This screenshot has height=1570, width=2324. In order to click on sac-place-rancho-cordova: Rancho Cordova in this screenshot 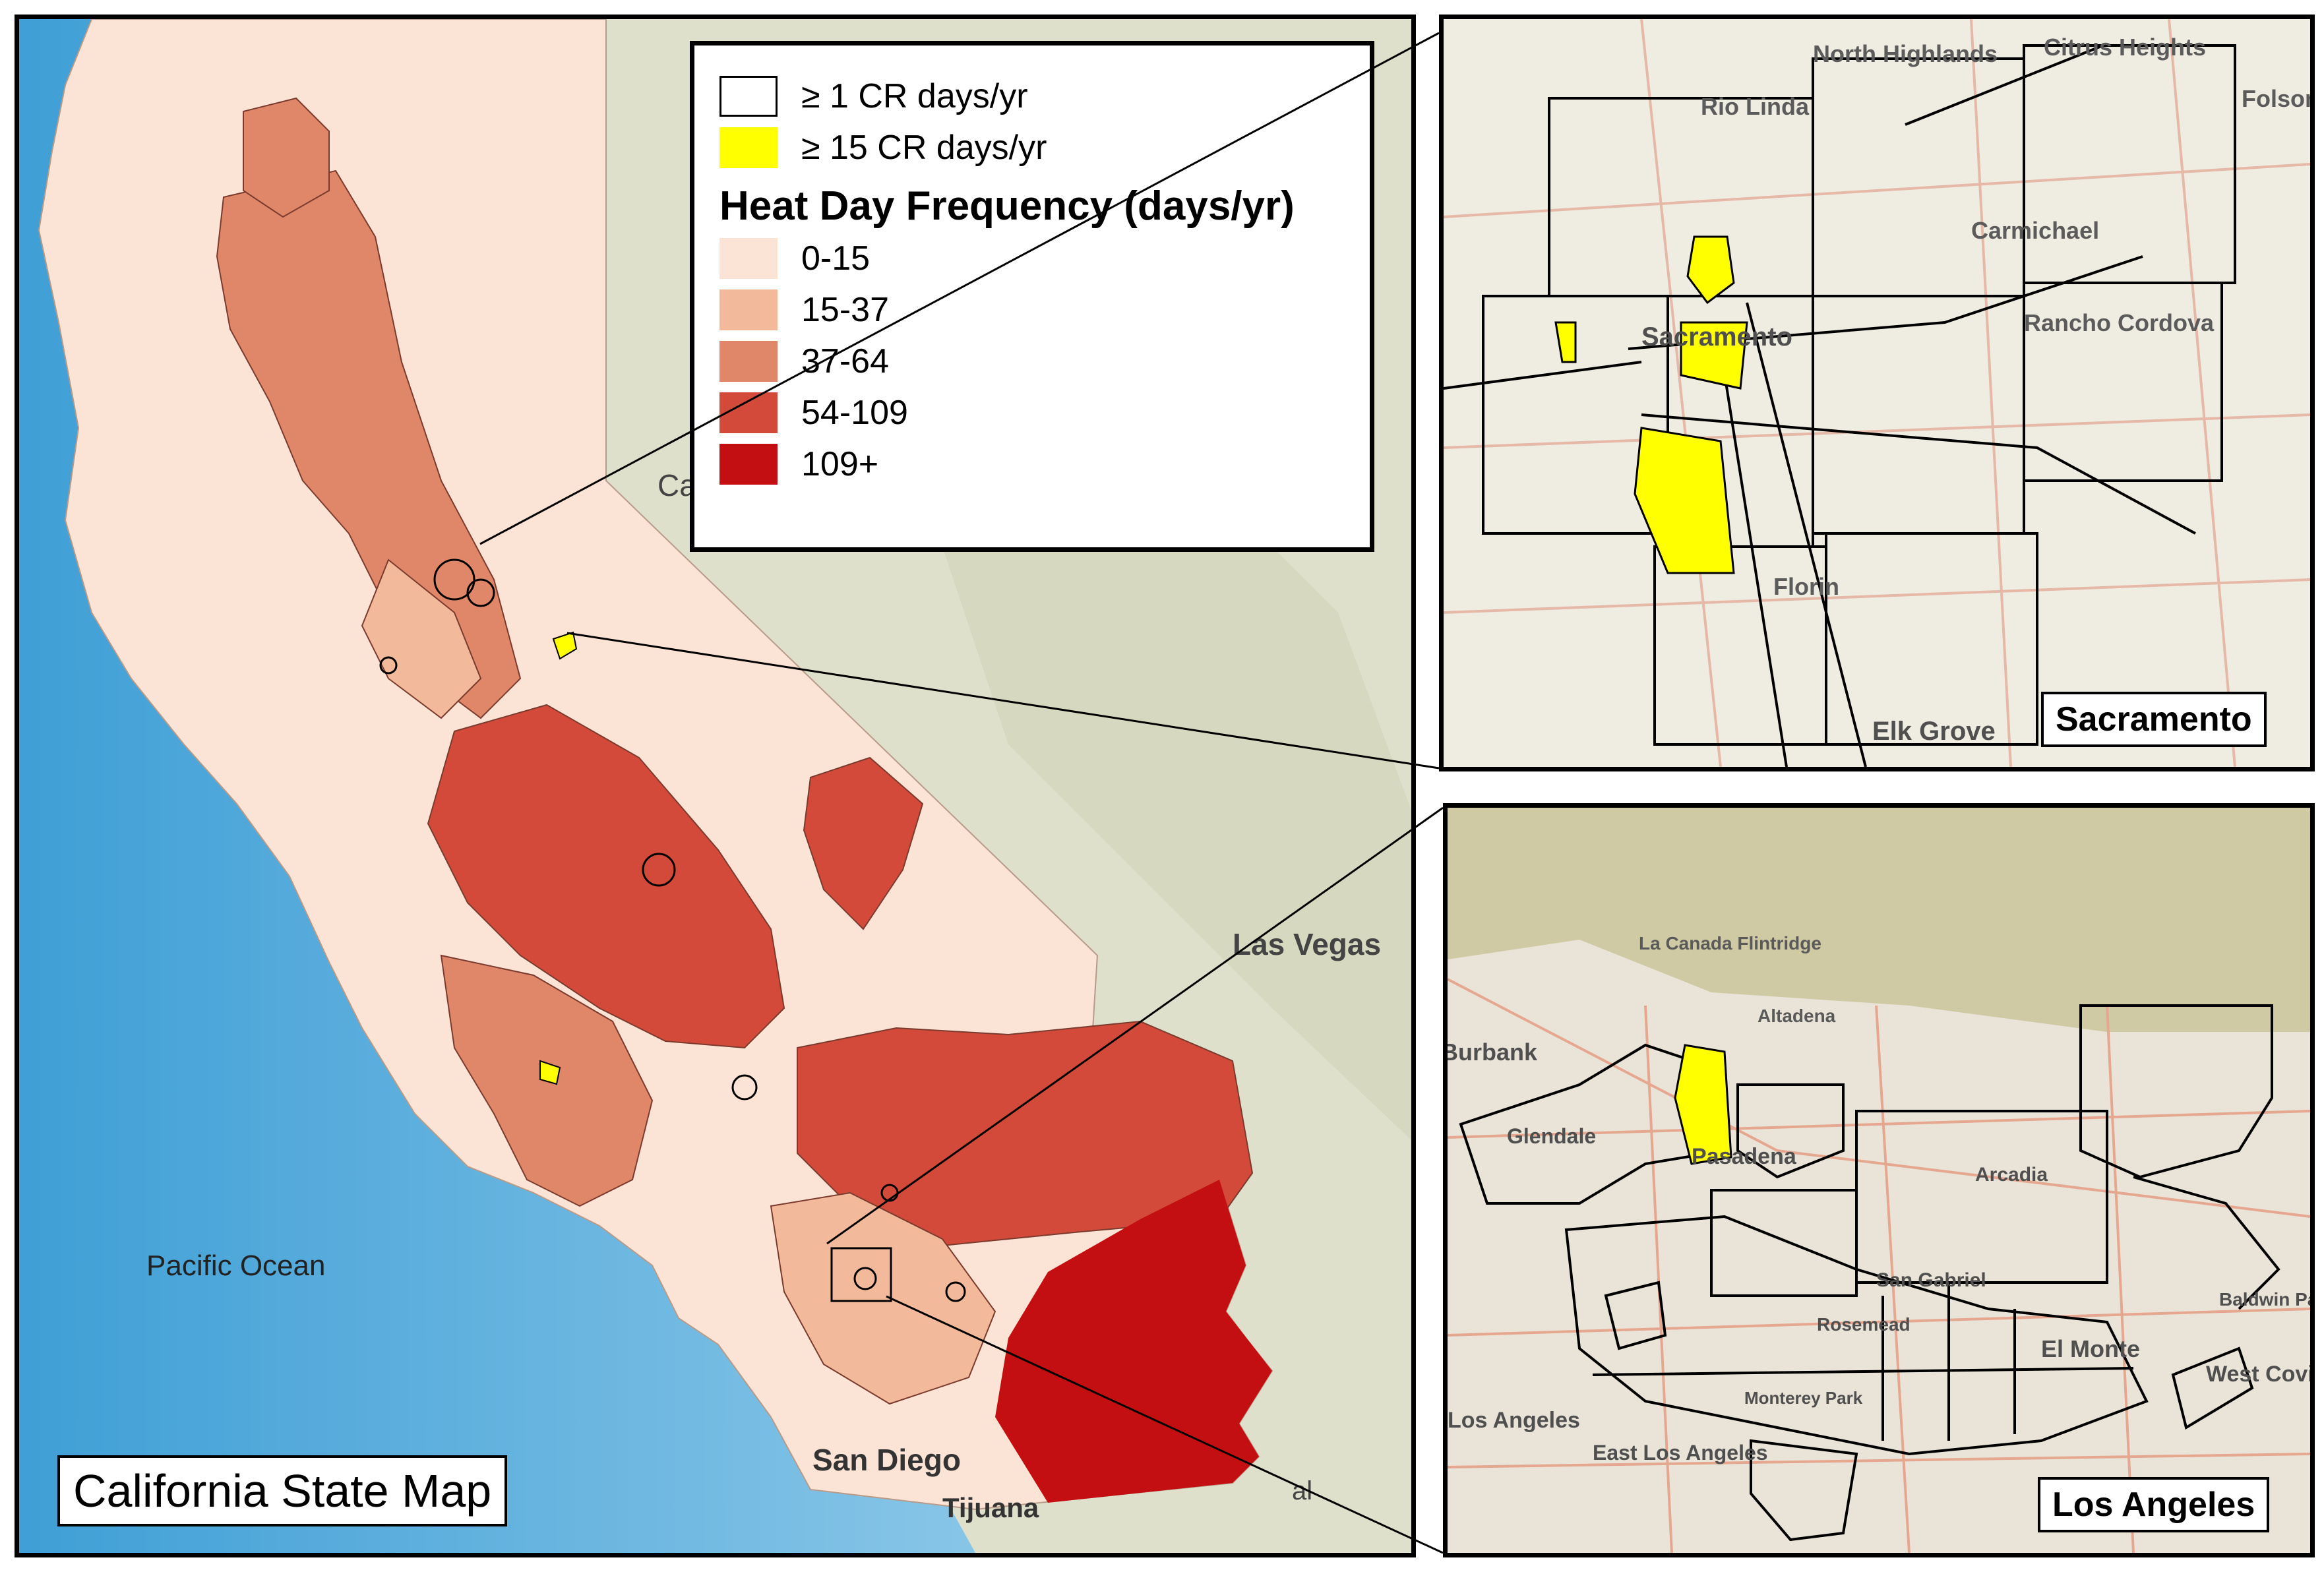, I will do `click(2119, 322)`.